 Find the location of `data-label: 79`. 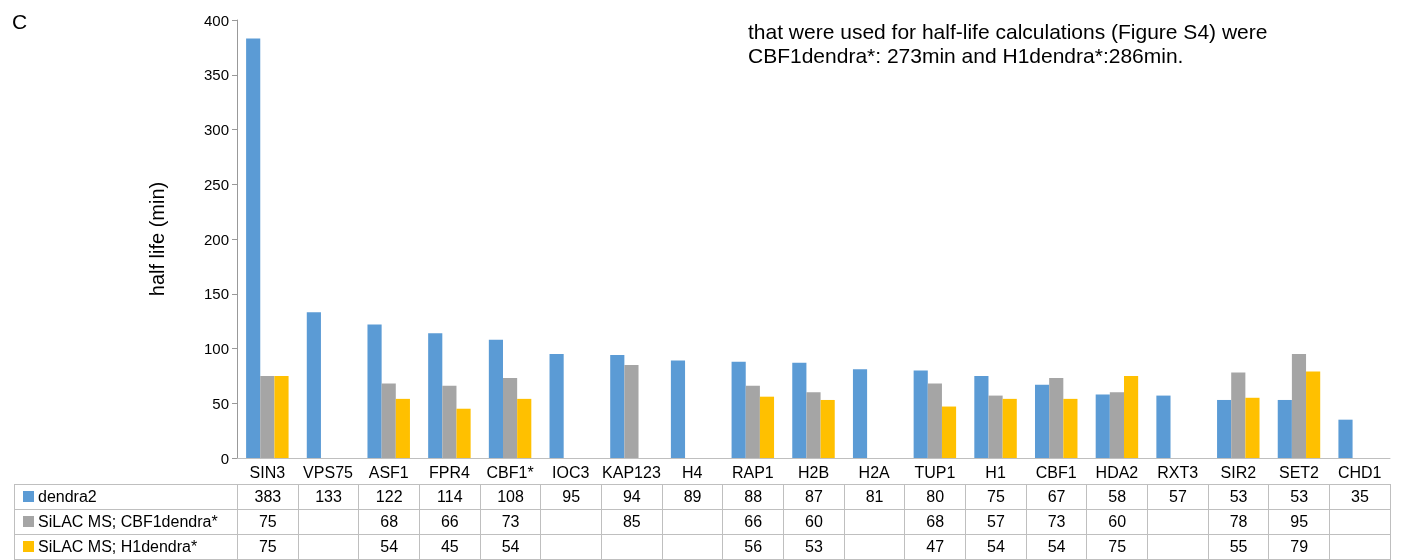

data-label: 79 is located at coordinates (1299, 547).